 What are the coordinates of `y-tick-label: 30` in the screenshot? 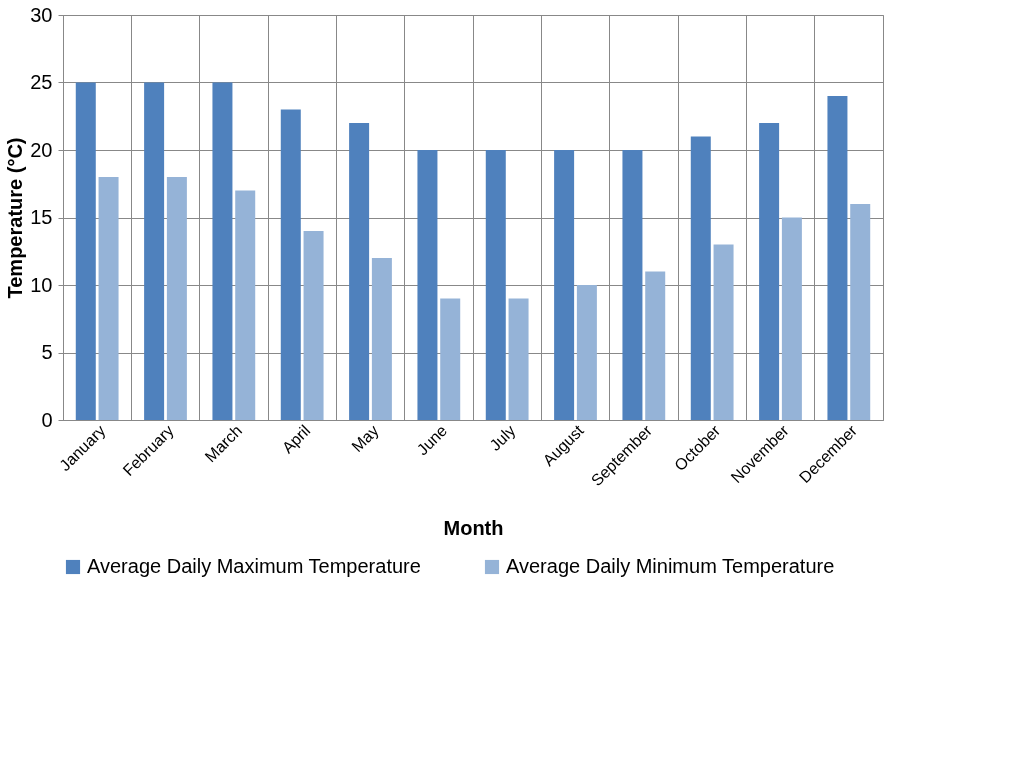 It's located at (41, 14).